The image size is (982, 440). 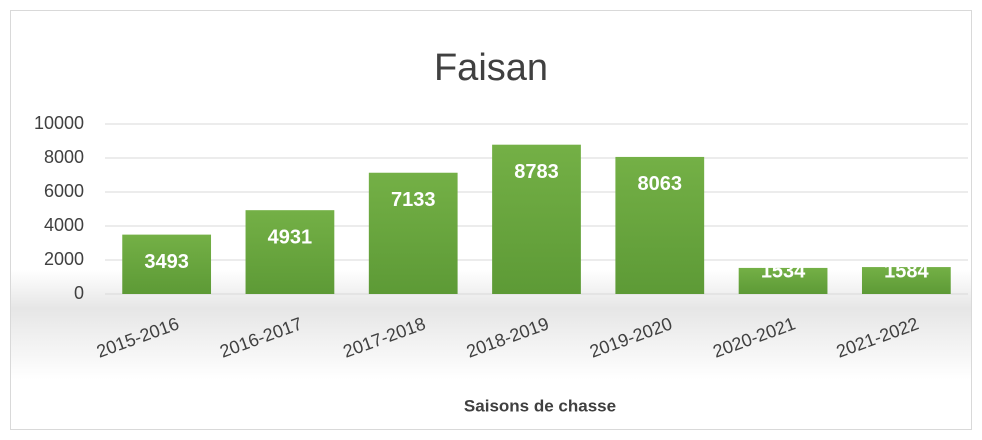 What do you see at coordinates (64, 191) in the screenshot?
I see `y-tick-label: 6000` at bounding box center [64, 191].